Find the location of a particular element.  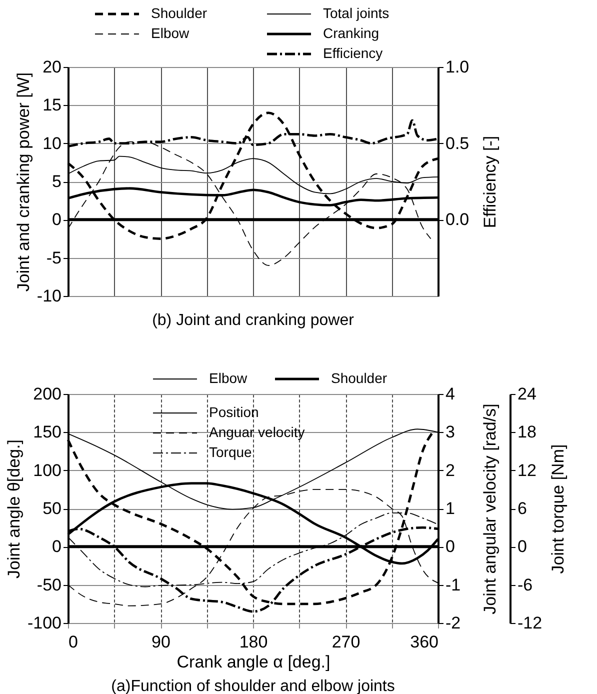

x-axis-title: Crank angle α [deg.] is located at coordinates (253, 662).